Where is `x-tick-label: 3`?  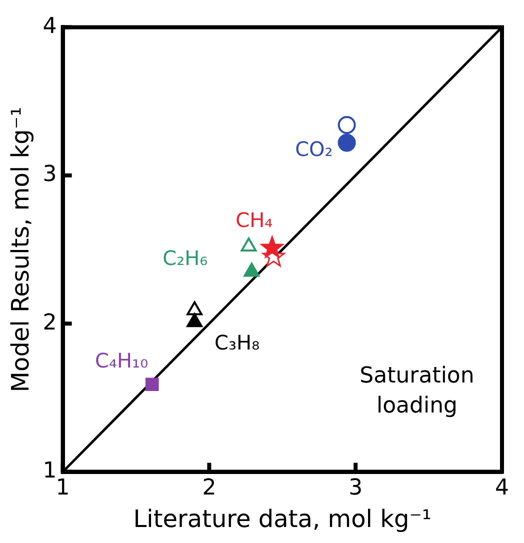 x-tick-label: 3 is located at coordinates (355, 488).